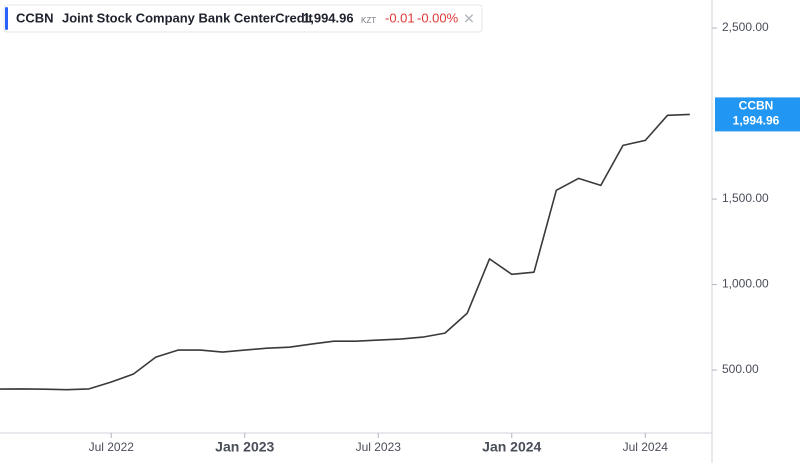 This screenshot has height=463, width=800. I want to click on change: -0.01, so click(400, 17).